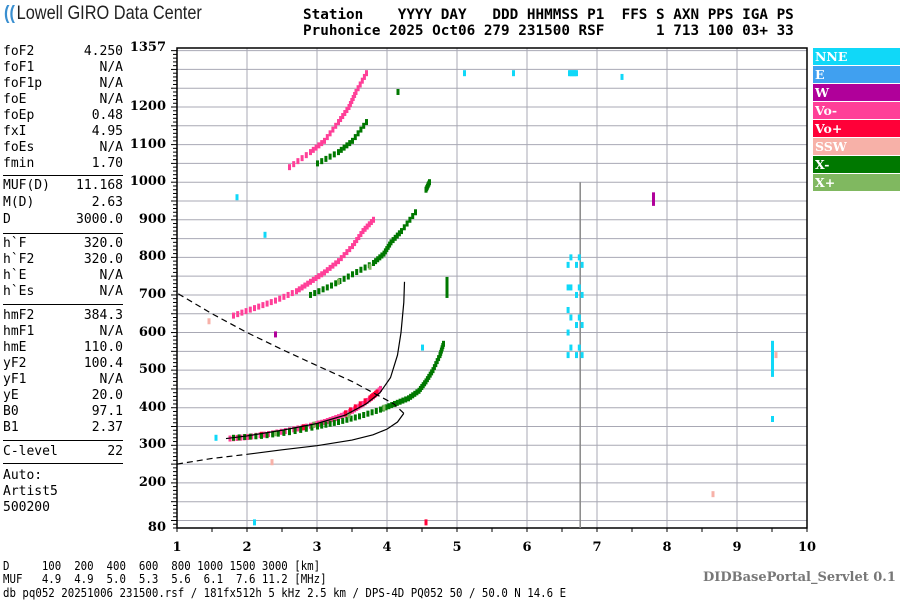  What do you see at coordinates (107, 163) in the screenshot?
I see `param-value: 1.70` at bounding box center [107, 163].